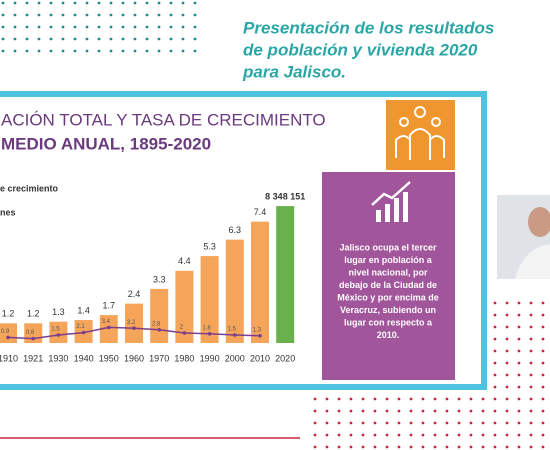  Describe the element at coordinates (29, 188) in the screenshot. I see `legend-label: e crecimiento` at that location.